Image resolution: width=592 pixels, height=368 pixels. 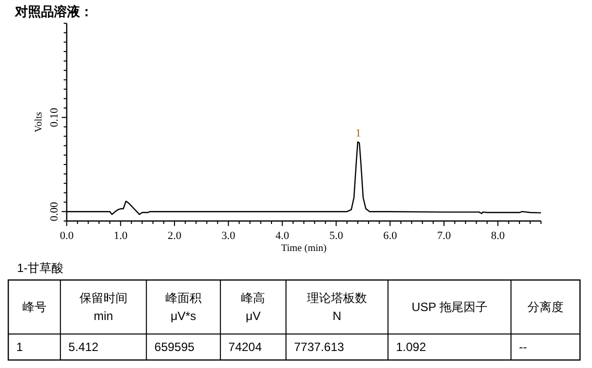 What do you see at coordinates (444, 236) in the screenshot?
I see `x-tick-label: 7.0` at bounding box center [444, 236].